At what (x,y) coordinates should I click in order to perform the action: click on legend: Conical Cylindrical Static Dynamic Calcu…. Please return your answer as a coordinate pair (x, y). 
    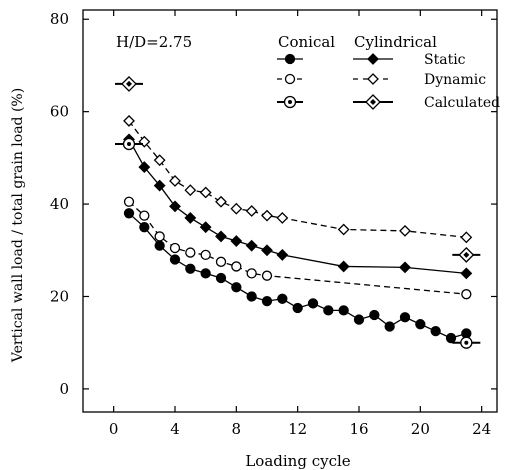
    Looking at the image, I should click on (388, 72).